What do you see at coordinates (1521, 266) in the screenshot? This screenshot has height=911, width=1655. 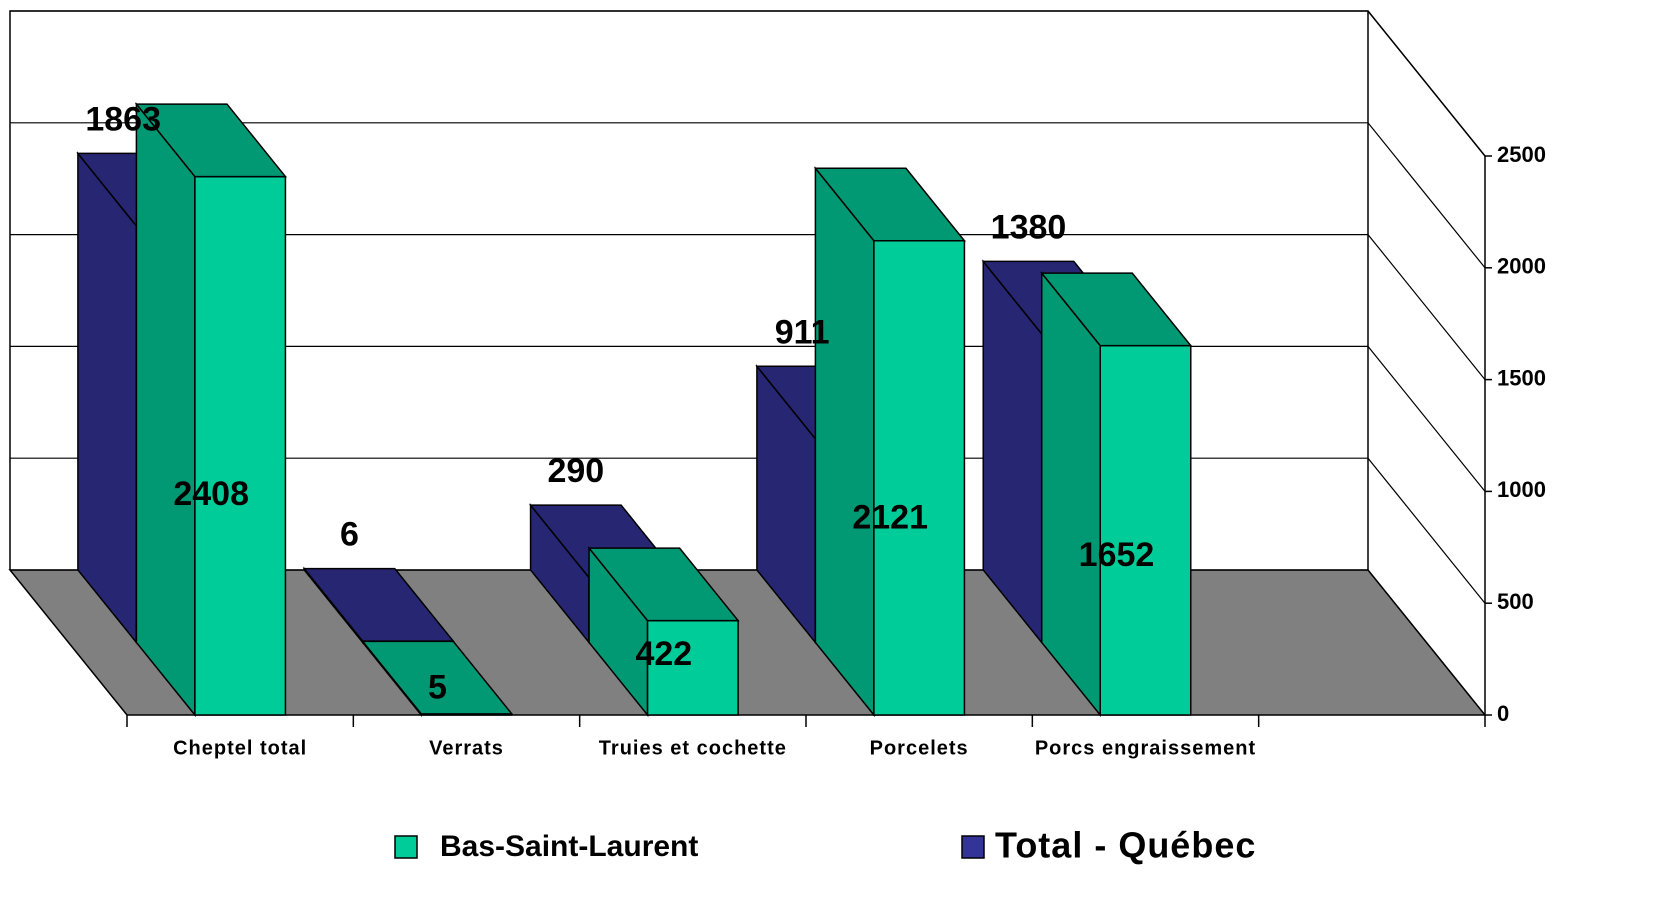 I see `y-tick-label: 2000` at bounding box center [1521, 266].